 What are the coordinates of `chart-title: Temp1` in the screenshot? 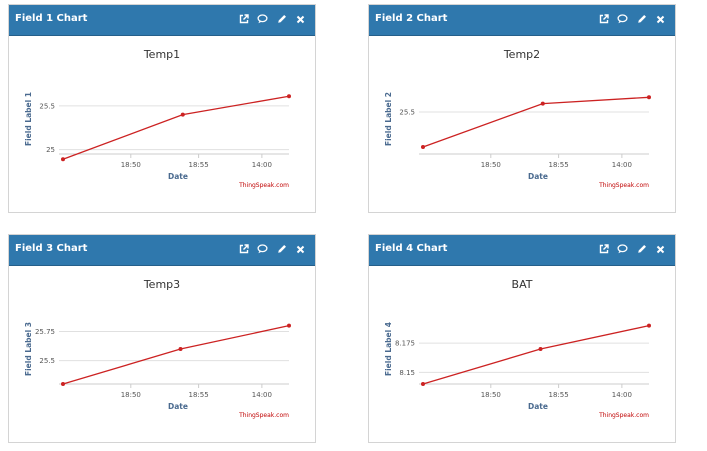 It's located at (161, 54).